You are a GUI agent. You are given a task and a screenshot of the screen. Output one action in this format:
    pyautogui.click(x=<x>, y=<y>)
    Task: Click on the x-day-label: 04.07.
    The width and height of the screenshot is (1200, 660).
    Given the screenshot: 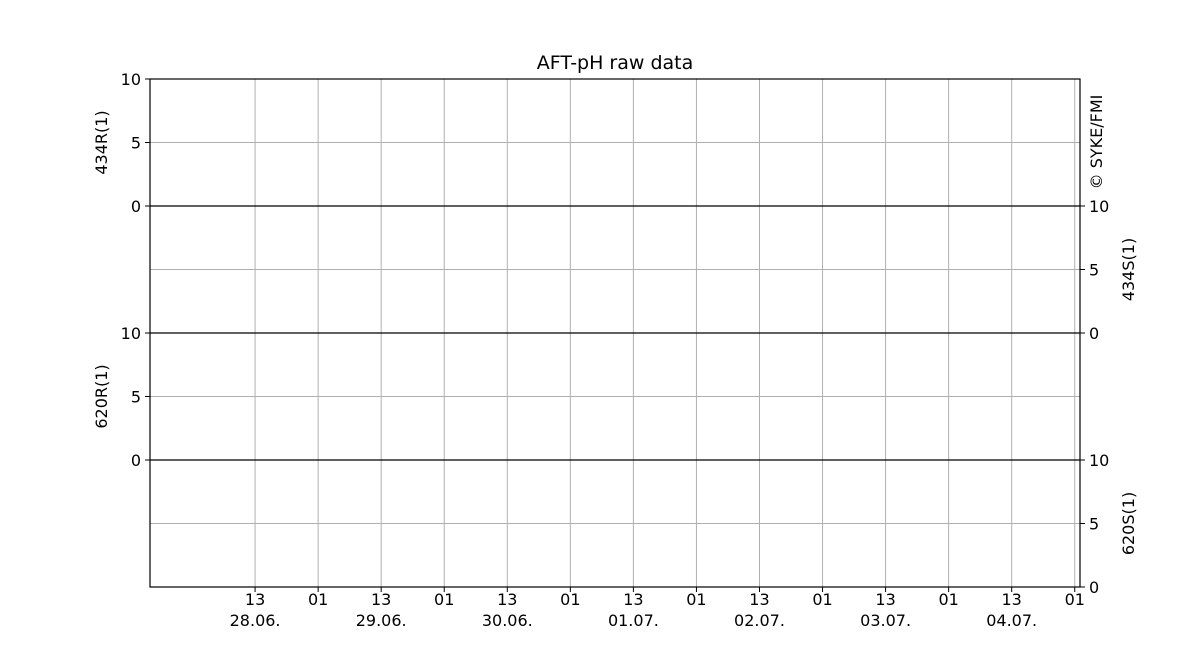 What is the action you would take?
    pyautogui.click(x=1011, y=620)
    